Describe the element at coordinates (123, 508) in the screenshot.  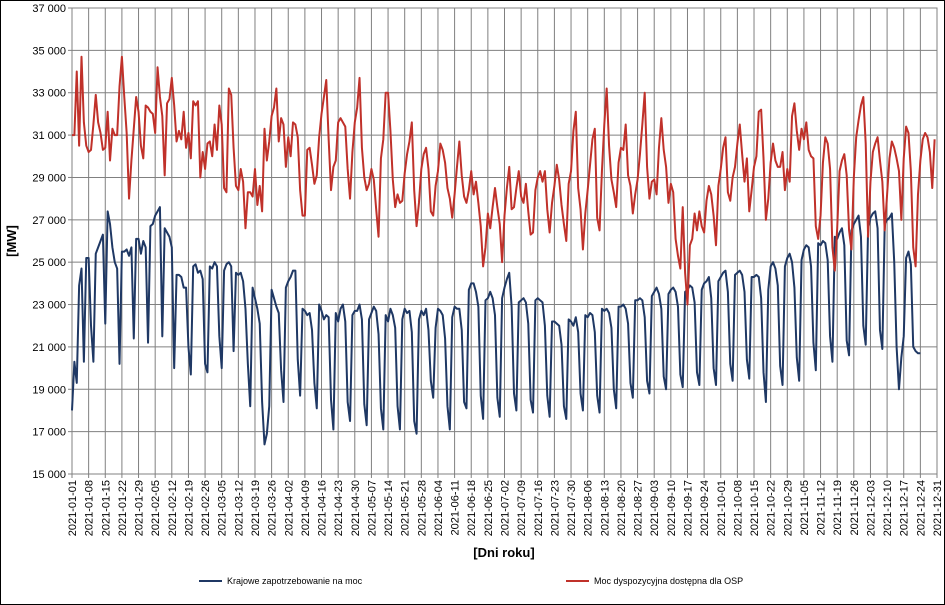
I see `x-tick-label: 2021-01-22` at that location.